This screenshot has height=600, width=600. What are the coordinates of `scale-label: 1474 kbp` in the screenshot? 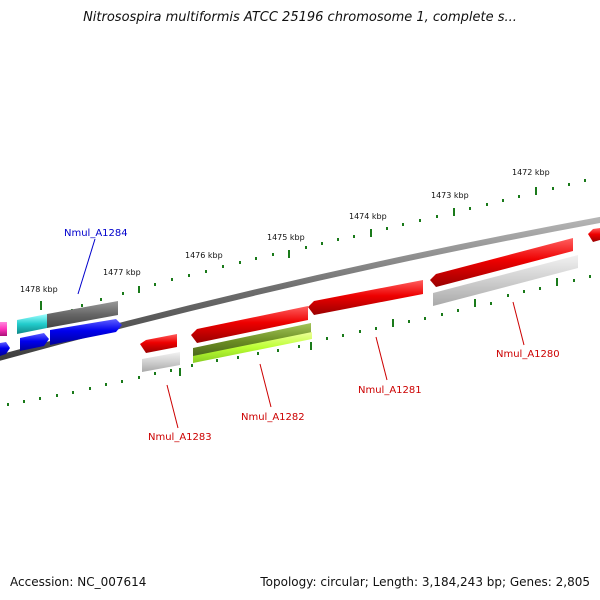 It's located at (368, 216).